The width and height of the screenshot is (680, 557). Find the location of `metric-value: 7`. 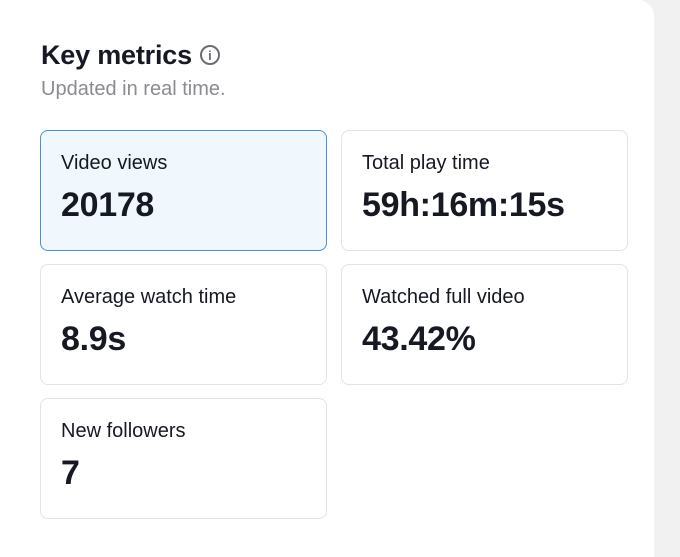

metric-value: 7 is located at coordinates (70, 473).